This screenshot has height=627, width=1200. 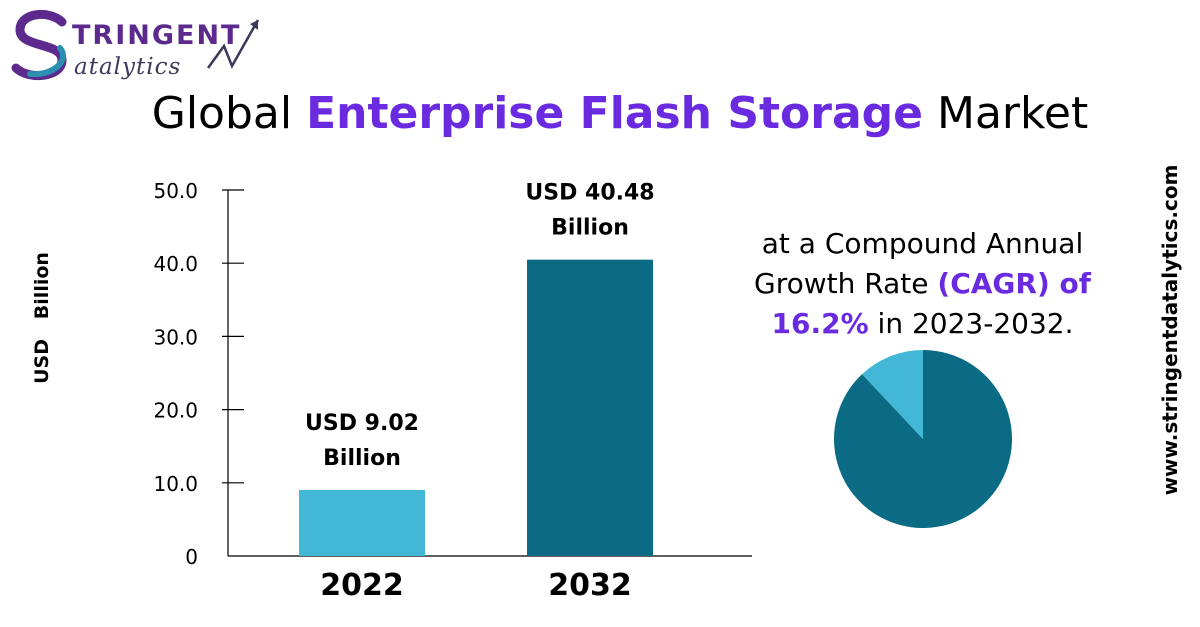 I want to click on bar-2022, so click(x=362, y=522).